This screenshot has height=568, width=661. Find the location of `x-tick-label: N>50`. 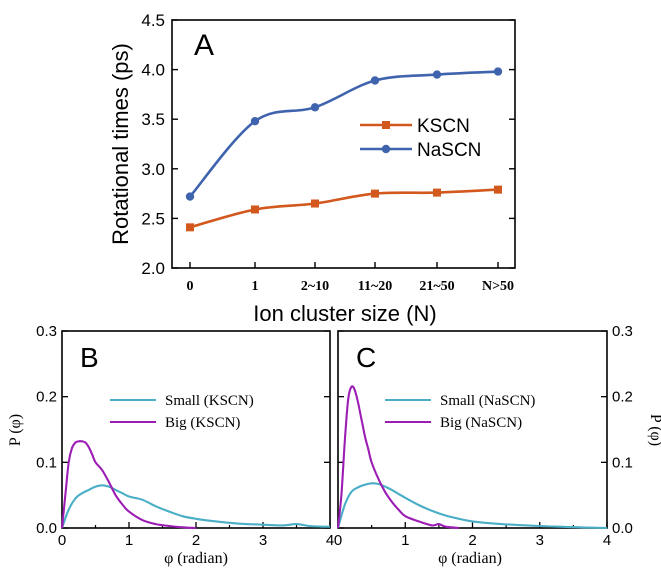

x-tick-label: N>50 is located at coordinates (498, 286).